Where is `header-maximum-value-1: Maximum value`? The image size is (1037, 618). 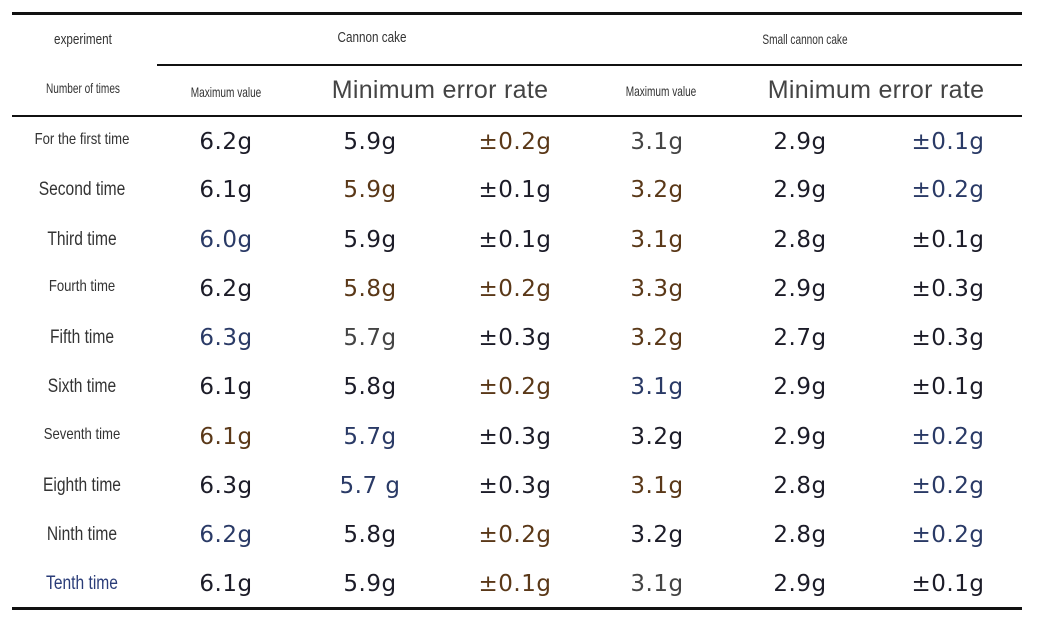
header-maximum-value-1: Maximum value is located at coordinates (226, 92).